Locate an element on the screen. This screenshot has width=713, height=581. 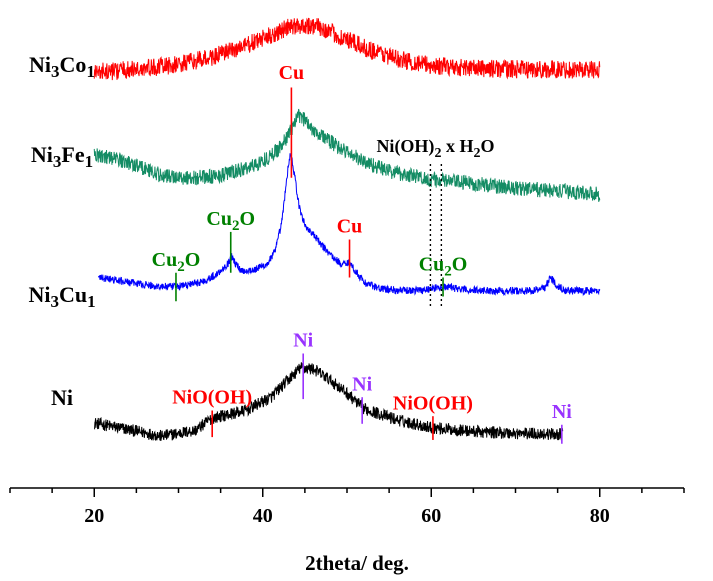
annotation-cu2o_a: Cu2O is located at coordinates (176, 262).